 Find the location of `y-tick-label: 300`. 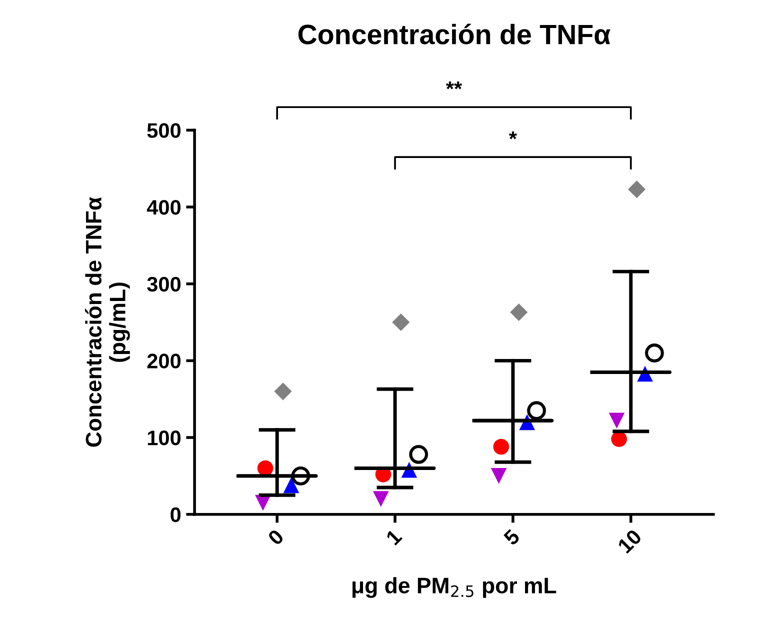

y-tick-label: 300 is located at coordinates (164, 284).